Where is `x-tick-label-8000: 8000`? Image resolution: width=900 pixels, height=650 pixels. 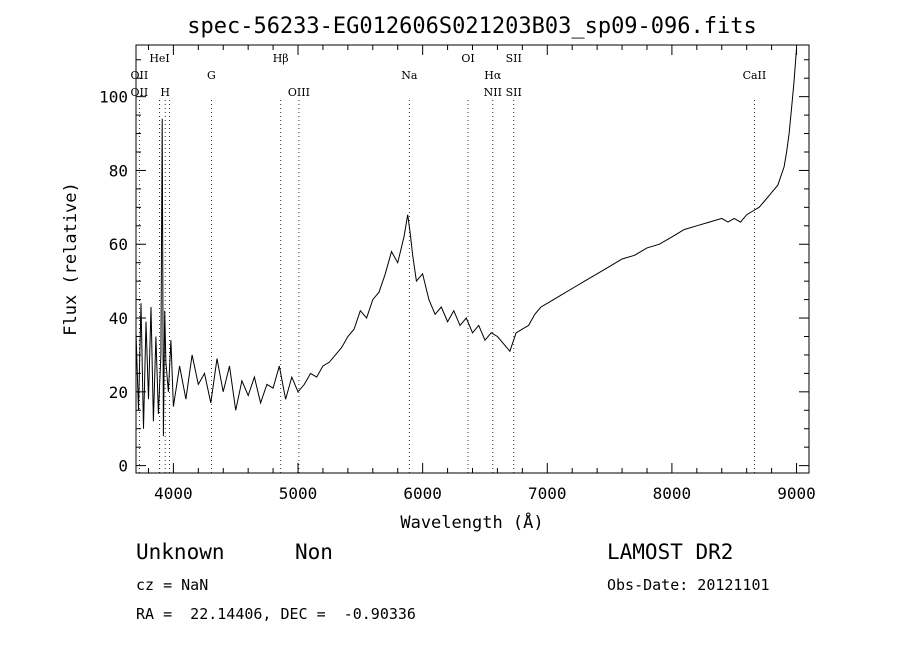
x-tick-label-8000: 8000 is located at coordinates (672, 493).